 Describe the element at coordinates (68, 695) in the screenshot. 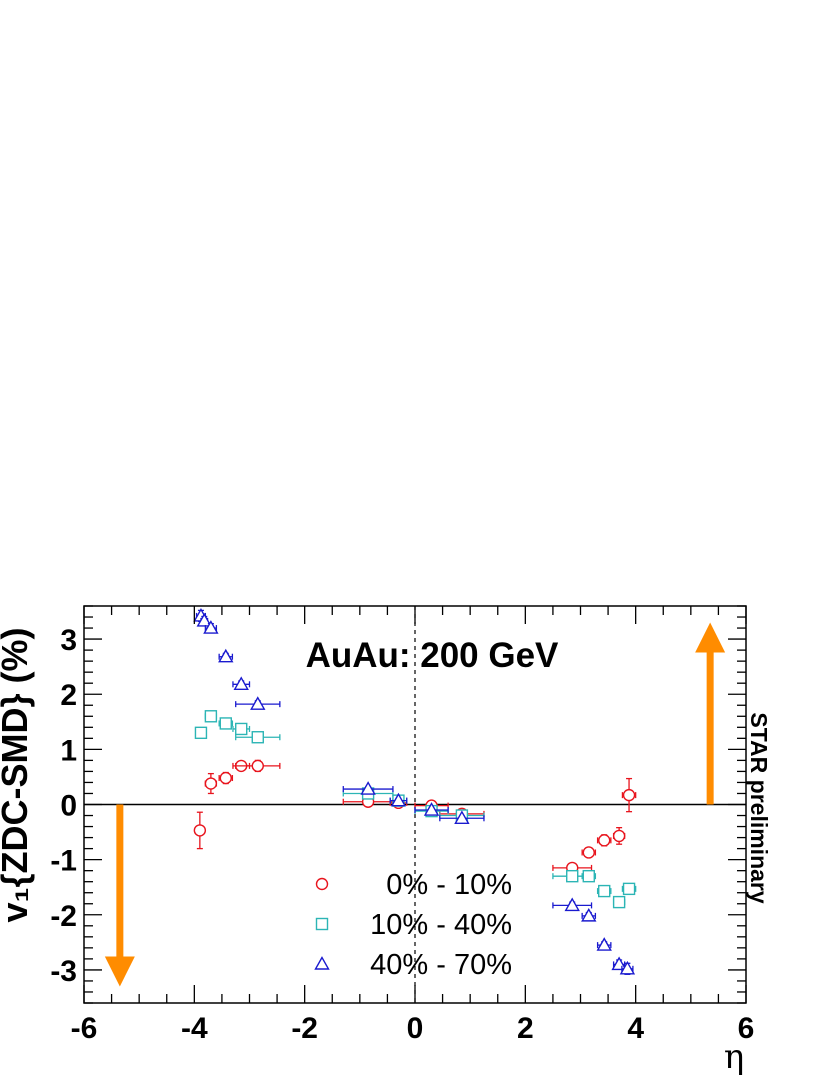

I see `y-tick-label: 2` at that location.